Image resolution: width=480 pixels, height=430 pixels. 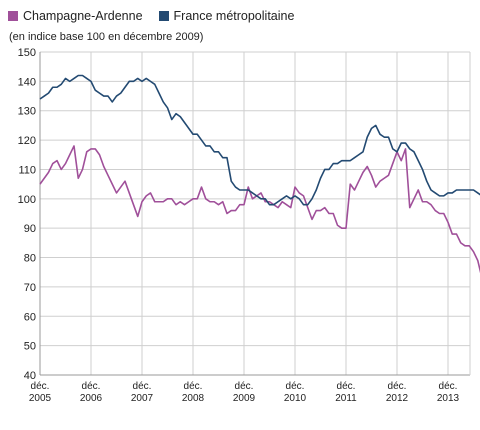 I want to click on x-tick-label-year-7: 2012, so click(x=397, y=398).